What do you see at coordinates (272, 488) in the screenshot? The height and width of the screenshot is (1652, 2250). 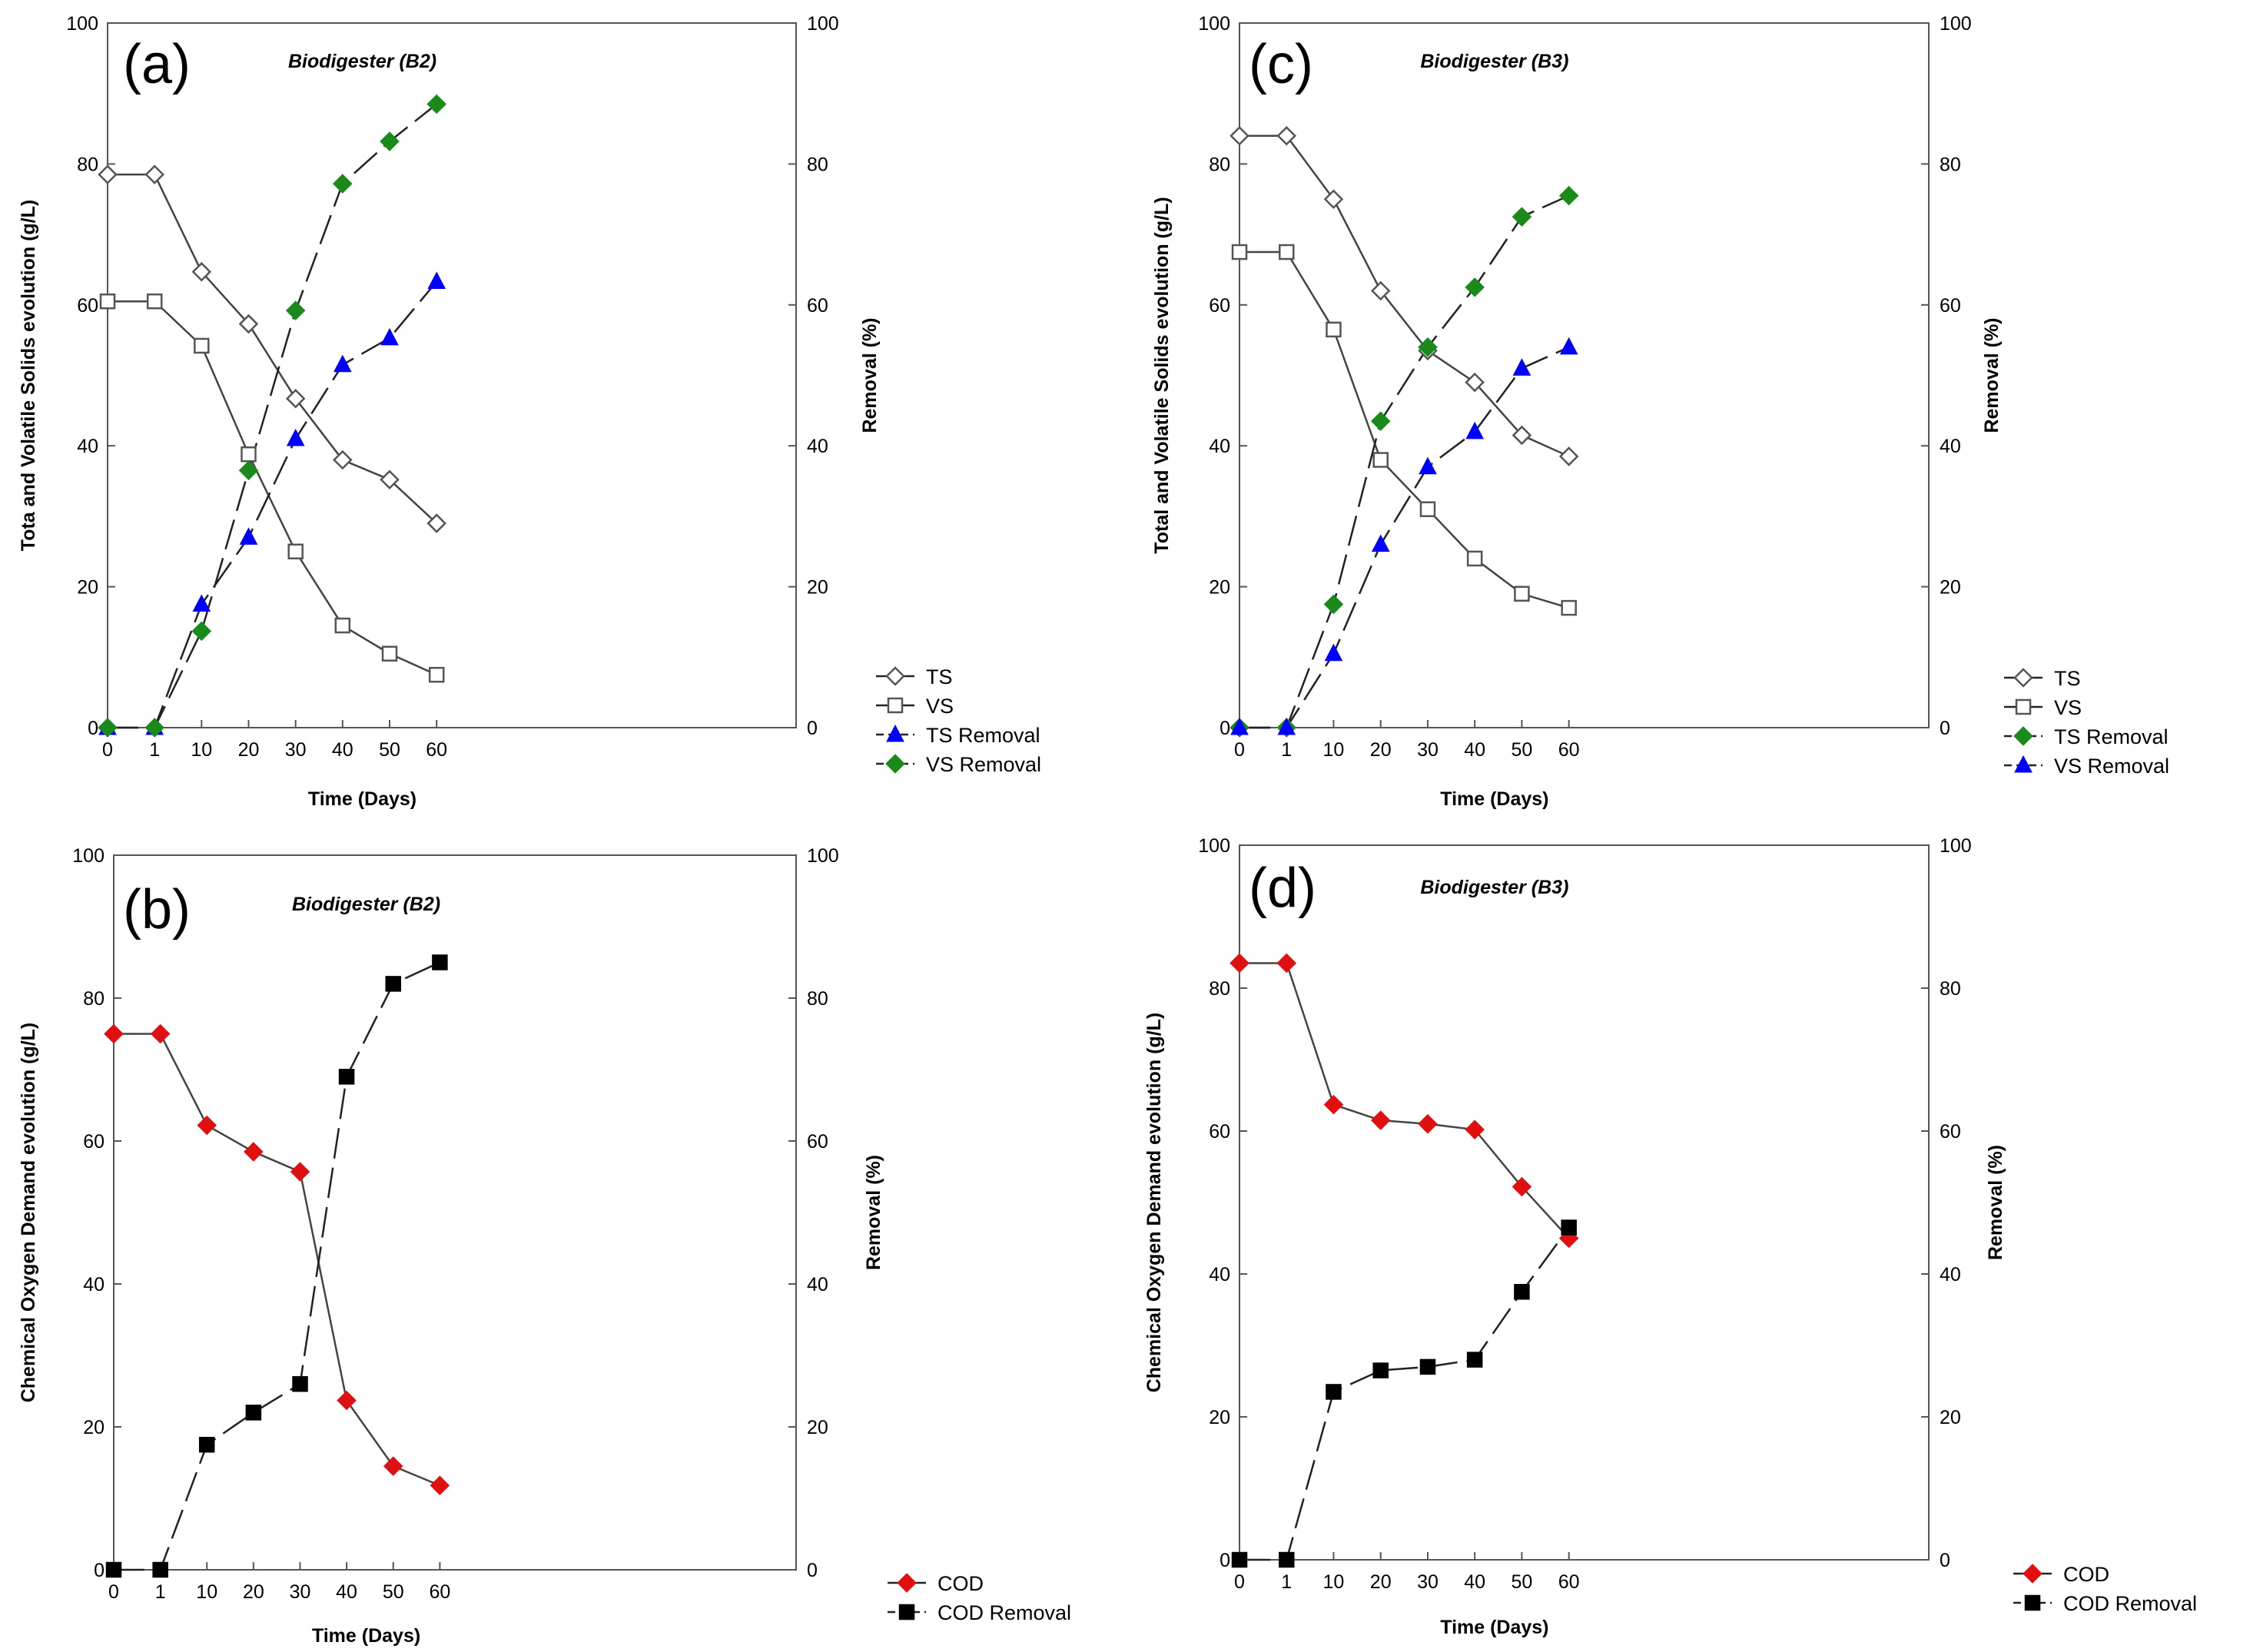 I see `series-line-vs` at bounding box center [272, 488].